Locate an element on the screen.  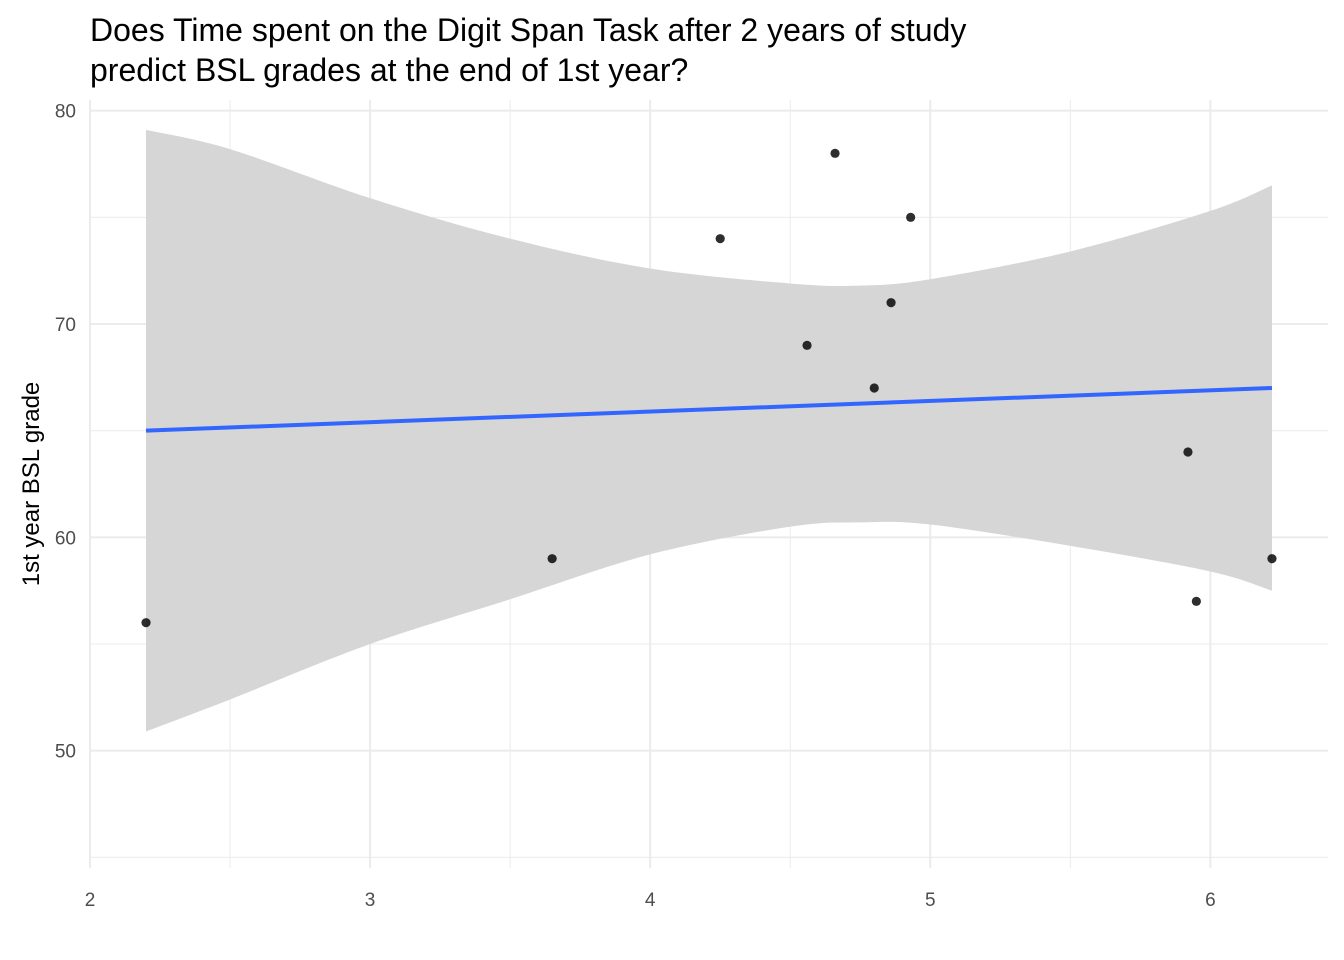
x-tick-label-3: 5 is located at coordinates (930, 900).